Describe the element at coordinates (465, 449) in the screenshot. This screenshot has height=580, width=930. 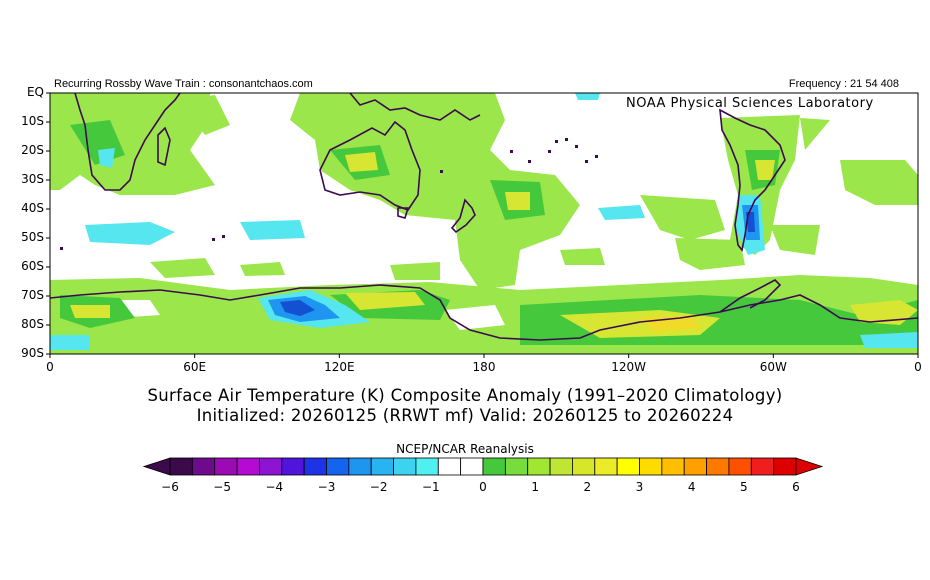
I see `colorbar-source: NCEP/NCAR Reanalysis` at that location.